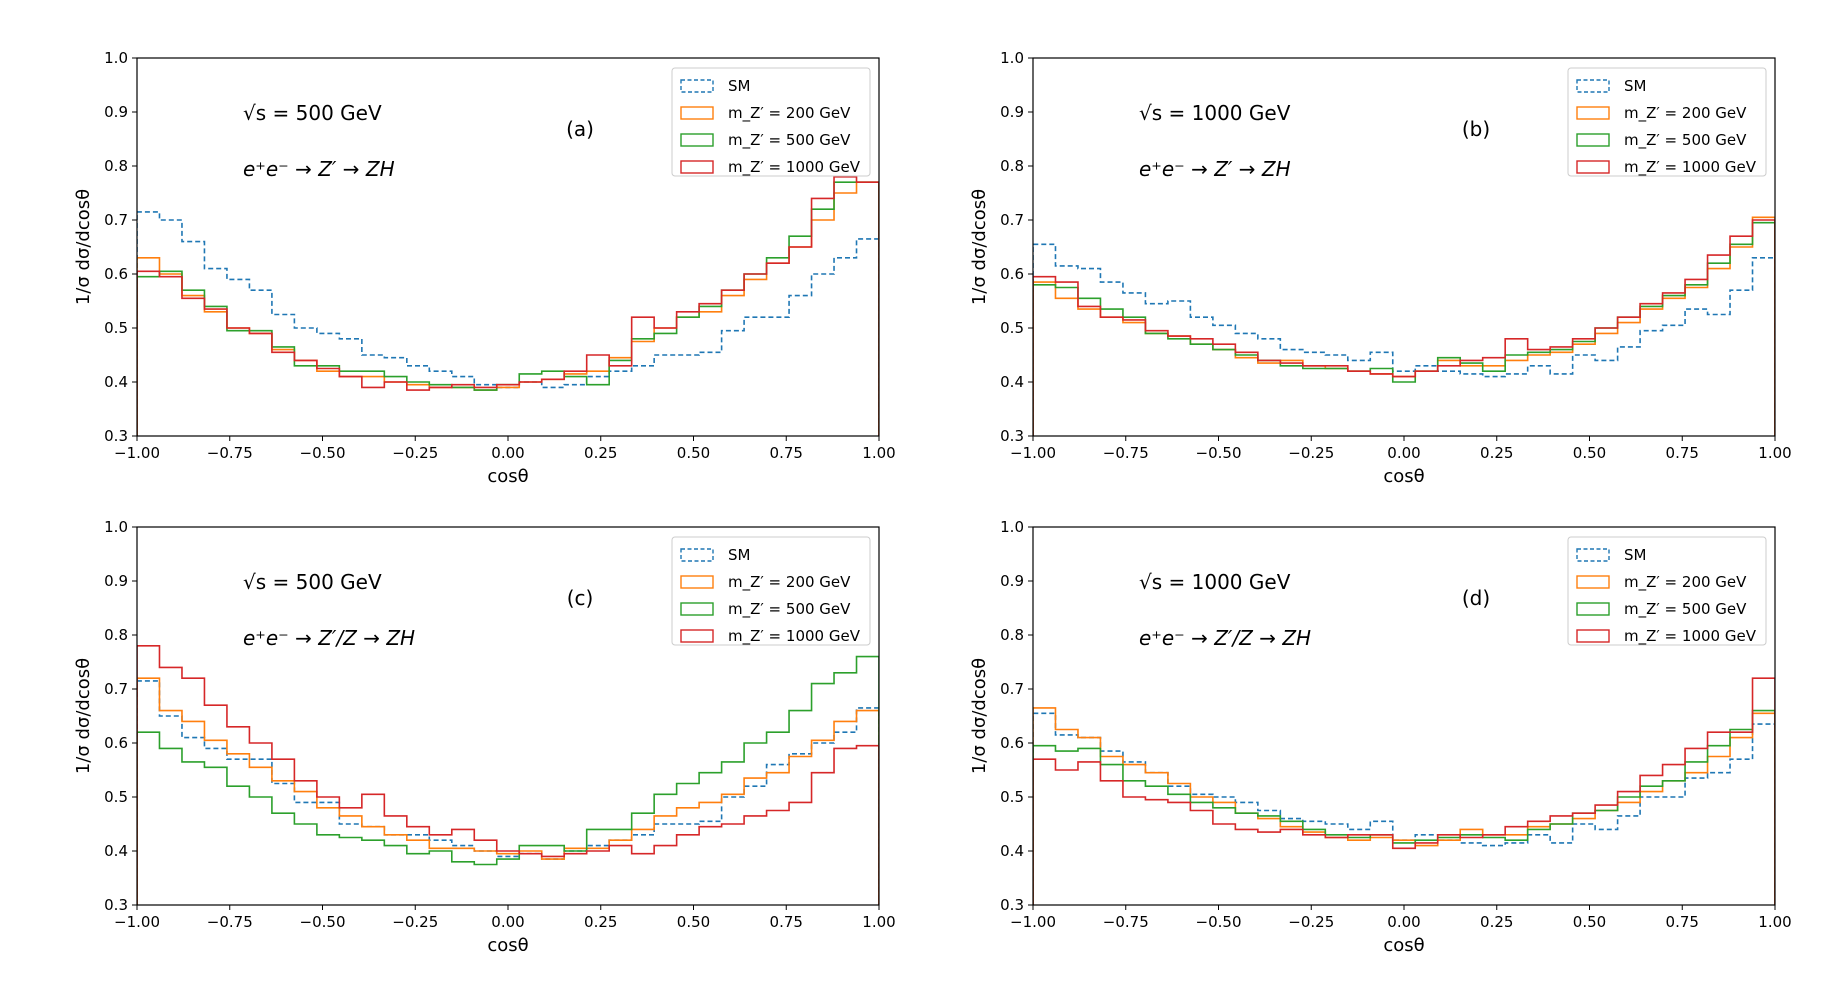 The width and height of the screenshot is (1848, 982). I want to click on series-group, so click(508, 775).